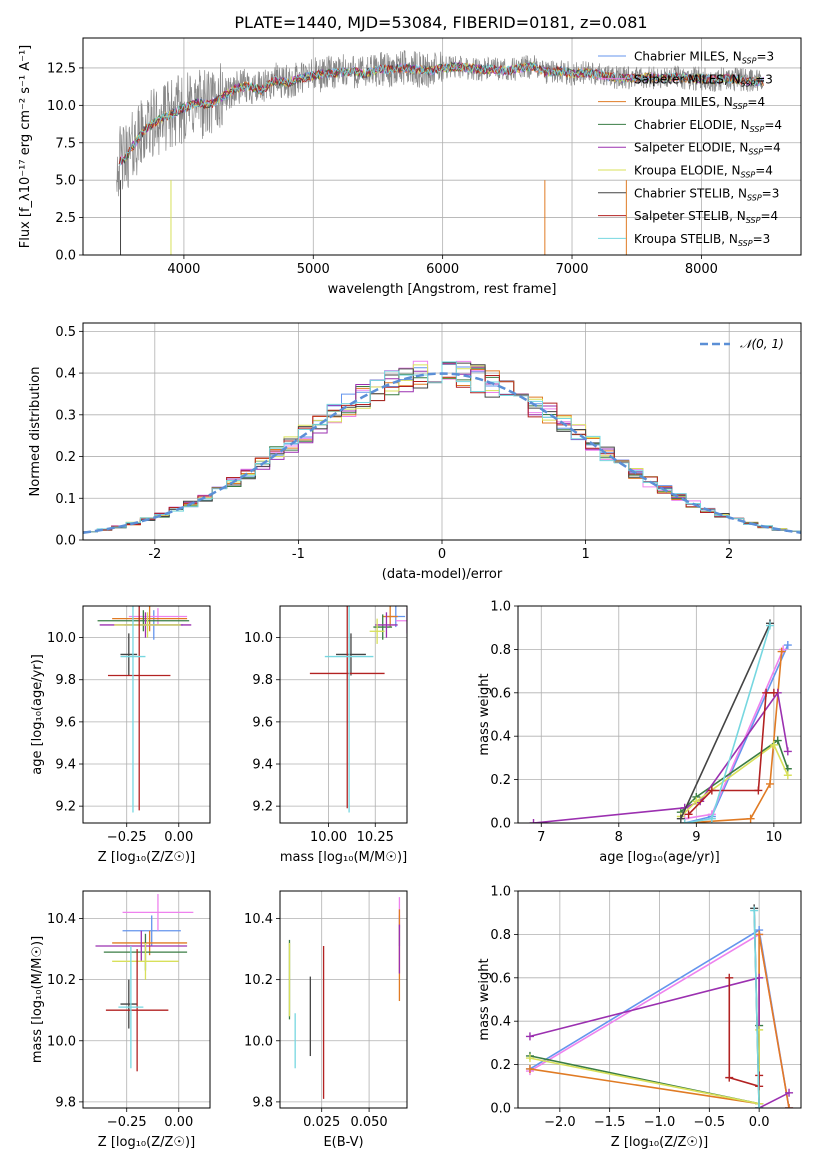 The width and height of the screenshot is (819, 1170). Describe the element at coordinates (442, 269) in the screenshot. I see `x-tick-label: 6000` at that location.